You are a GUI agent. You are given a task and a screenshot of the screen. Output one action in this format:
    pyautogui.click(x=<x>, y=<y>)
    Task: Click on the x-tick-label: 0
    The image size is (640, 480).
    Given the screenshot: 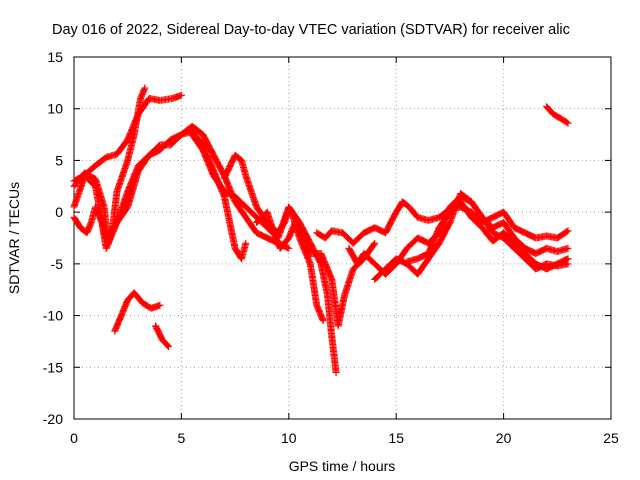 What is the action you would take?
    pyautogui.click(x=74, y=438)
    